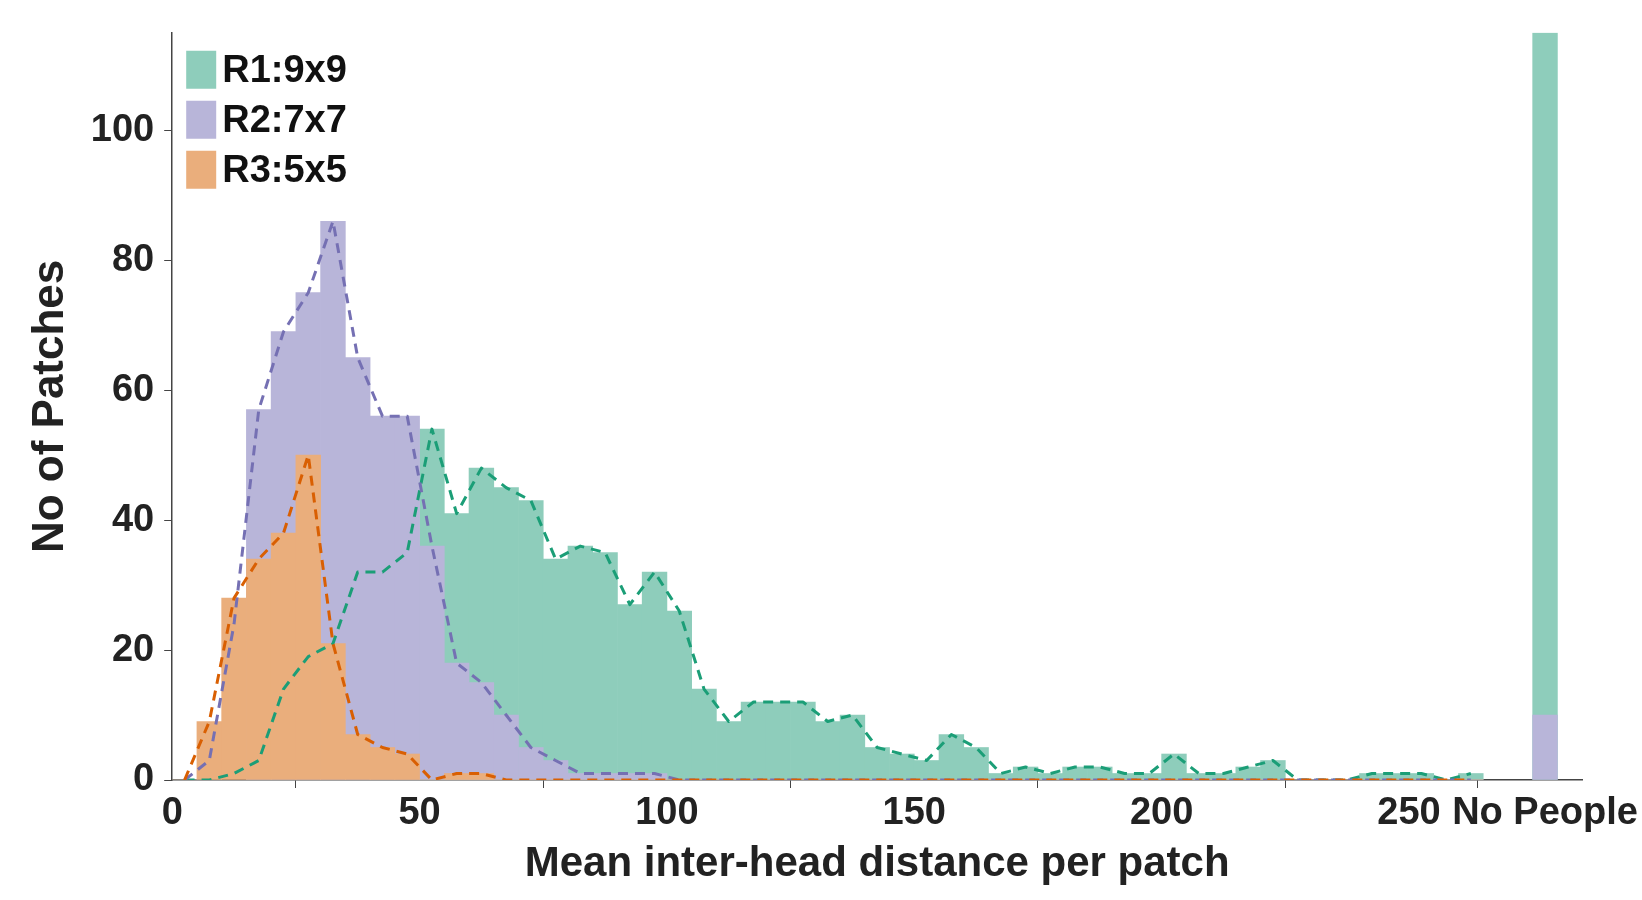 The width and height of the screenshot is (1642, 900). I want to click on y-tick-label: 0, so click(144, 777).